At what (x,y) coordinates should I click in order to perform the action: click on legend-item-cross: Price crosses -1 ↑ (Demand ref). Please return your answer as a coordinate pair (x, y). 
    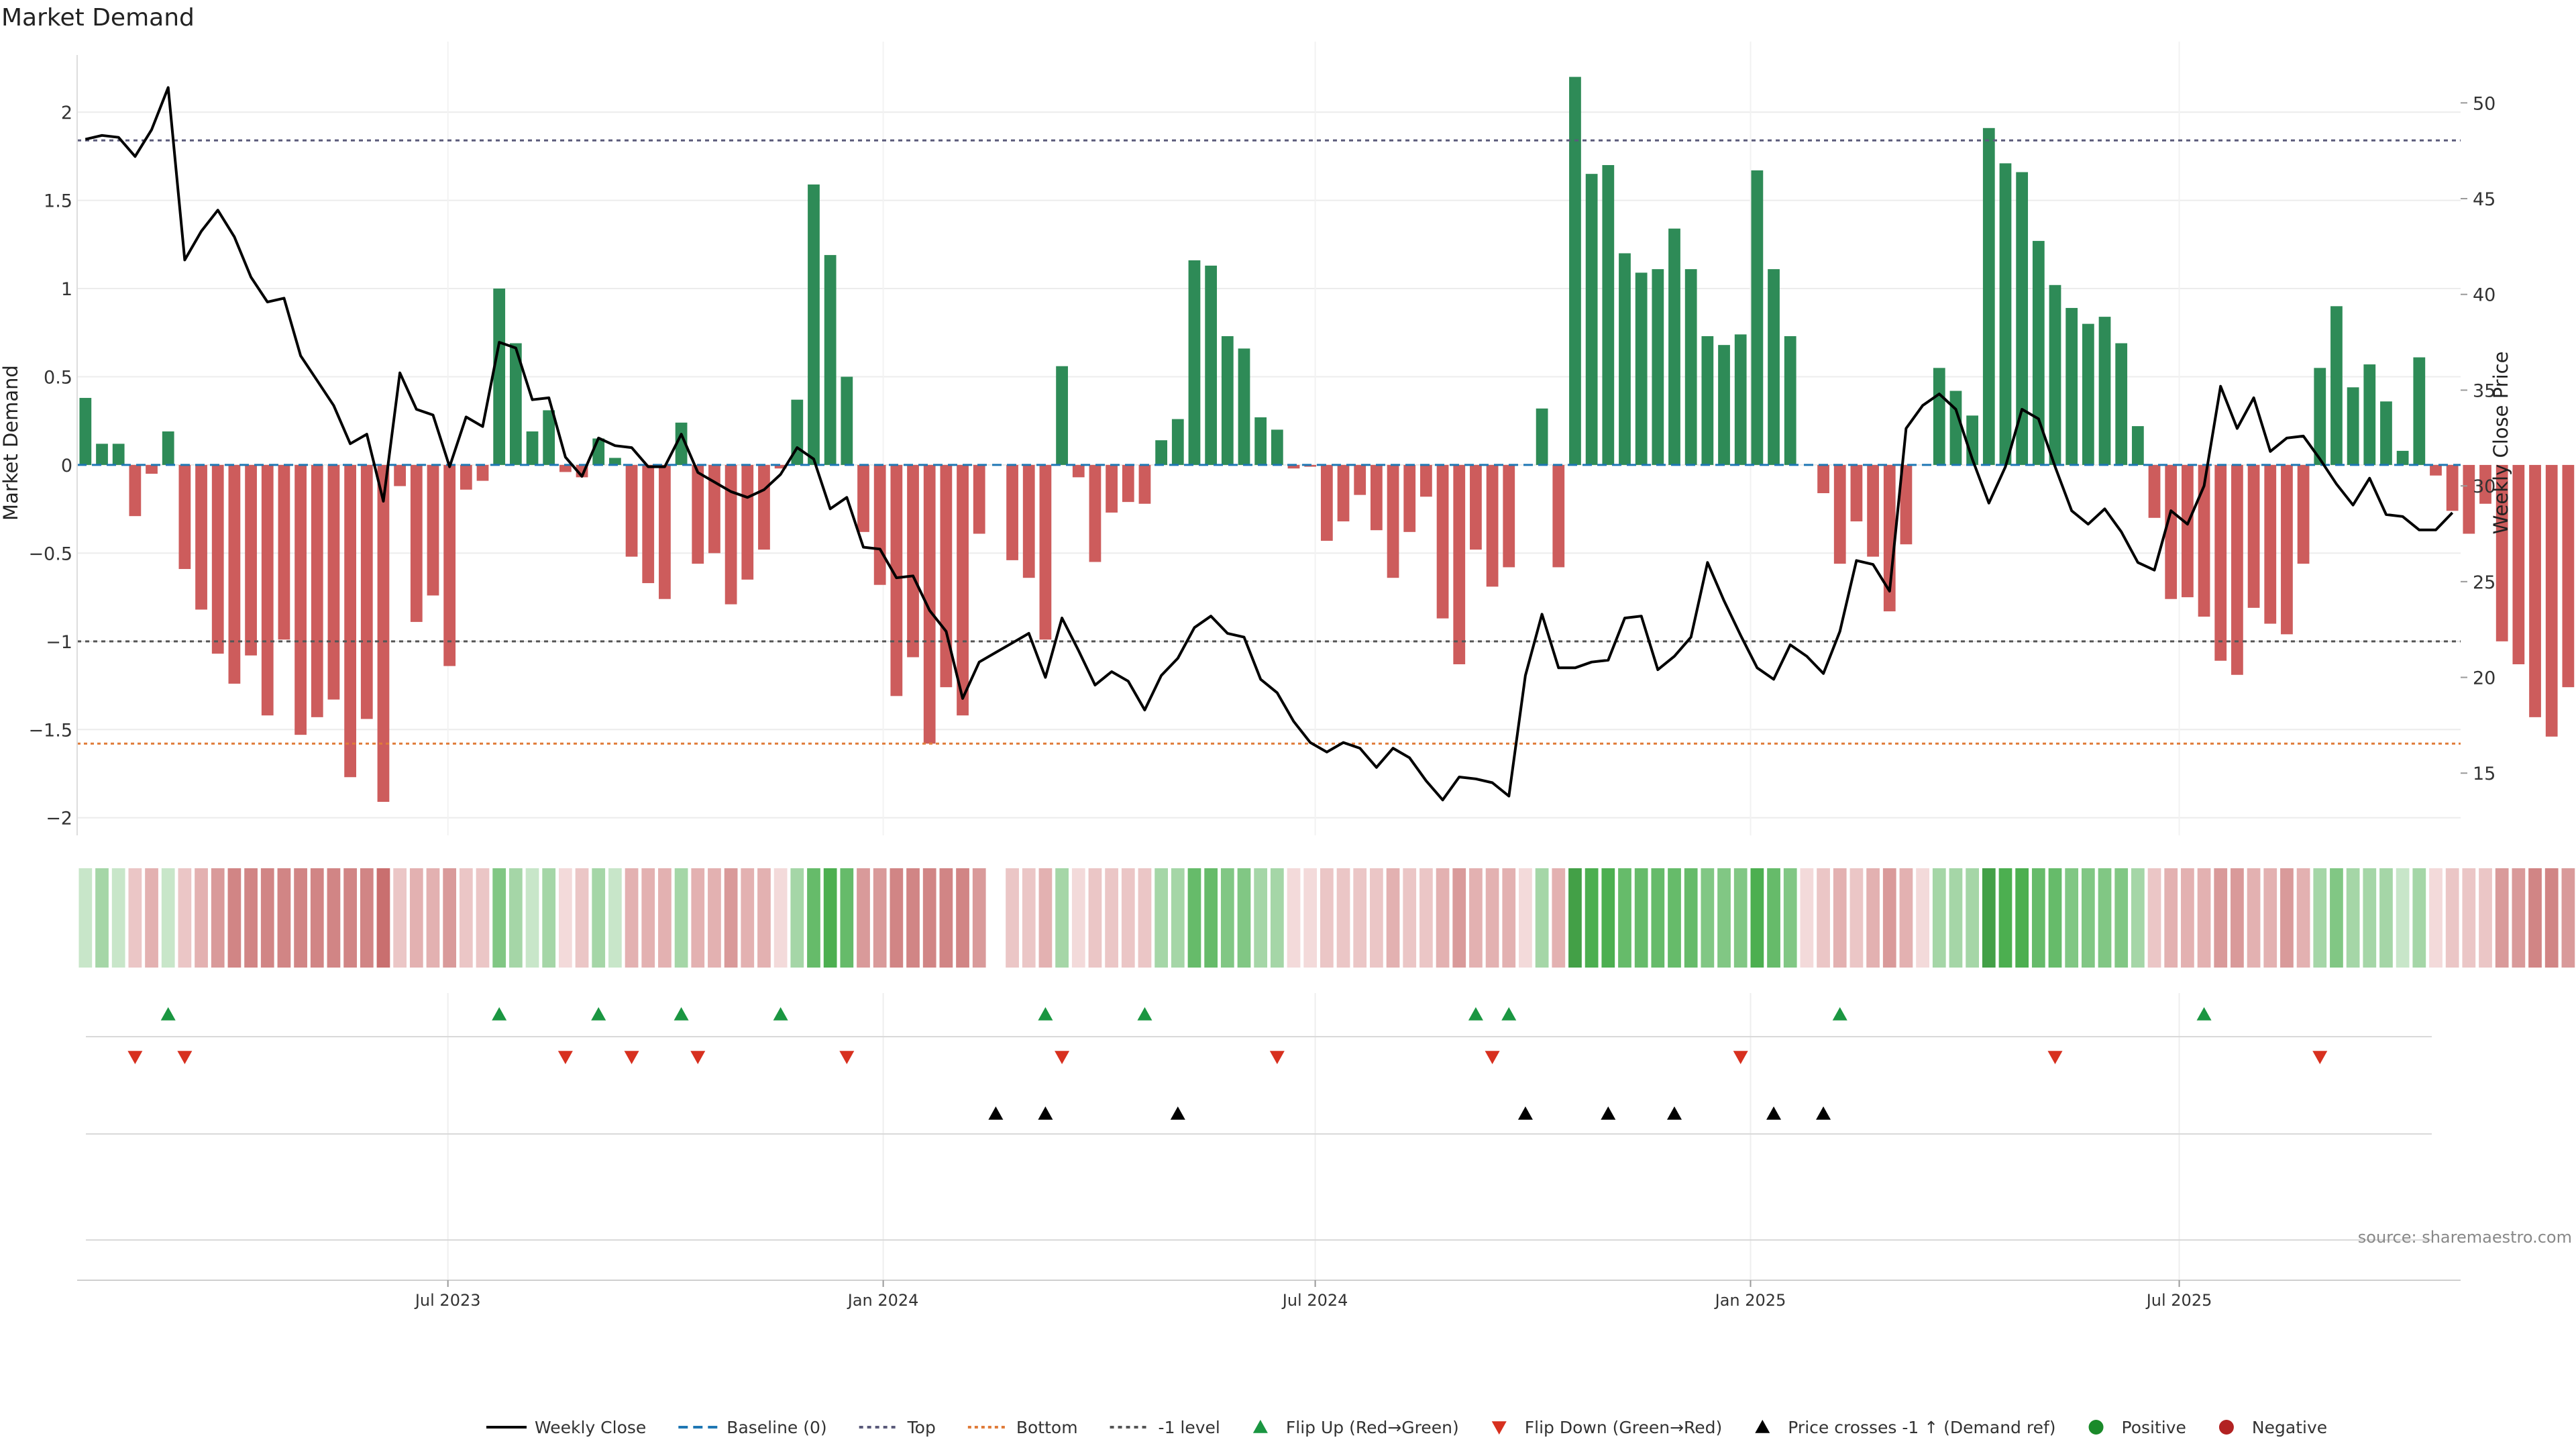
    Looking at the image, I should click on (1905, 1427).